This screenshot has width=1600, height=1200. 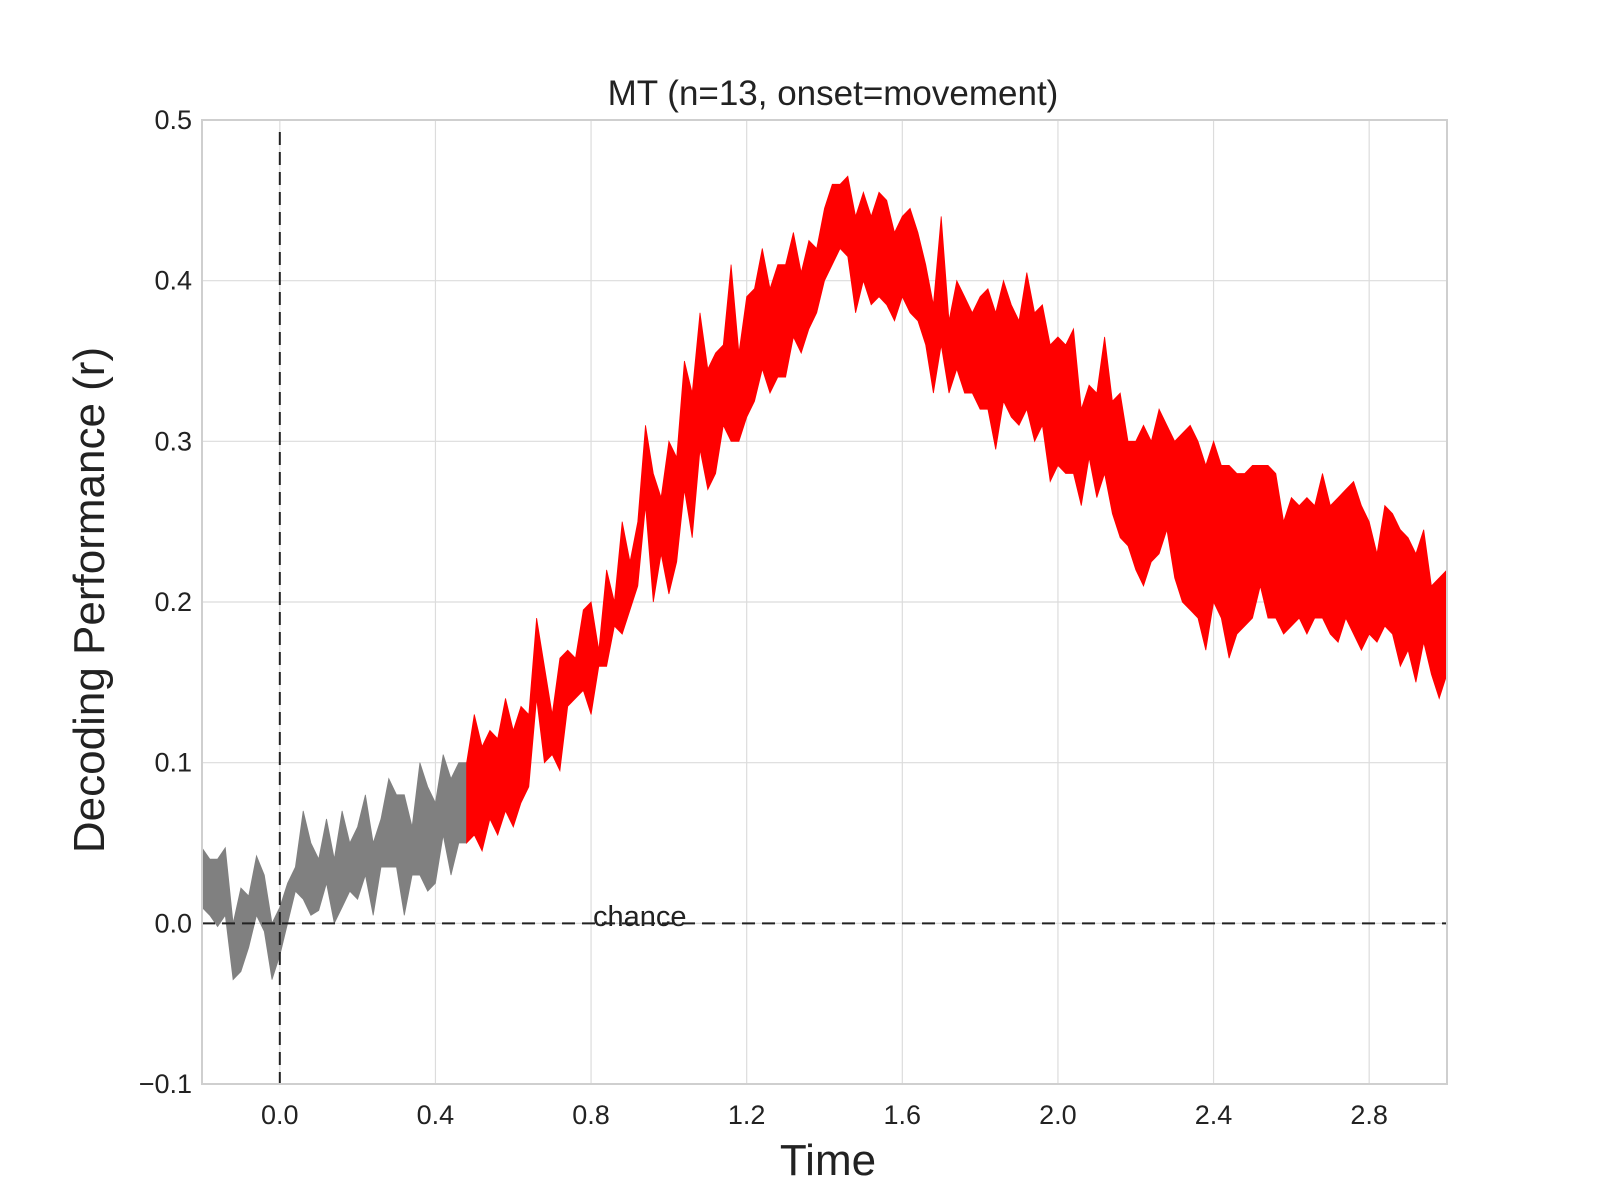 I want to click on y-tick-label: −0.1, so click(x=165, y=1084).